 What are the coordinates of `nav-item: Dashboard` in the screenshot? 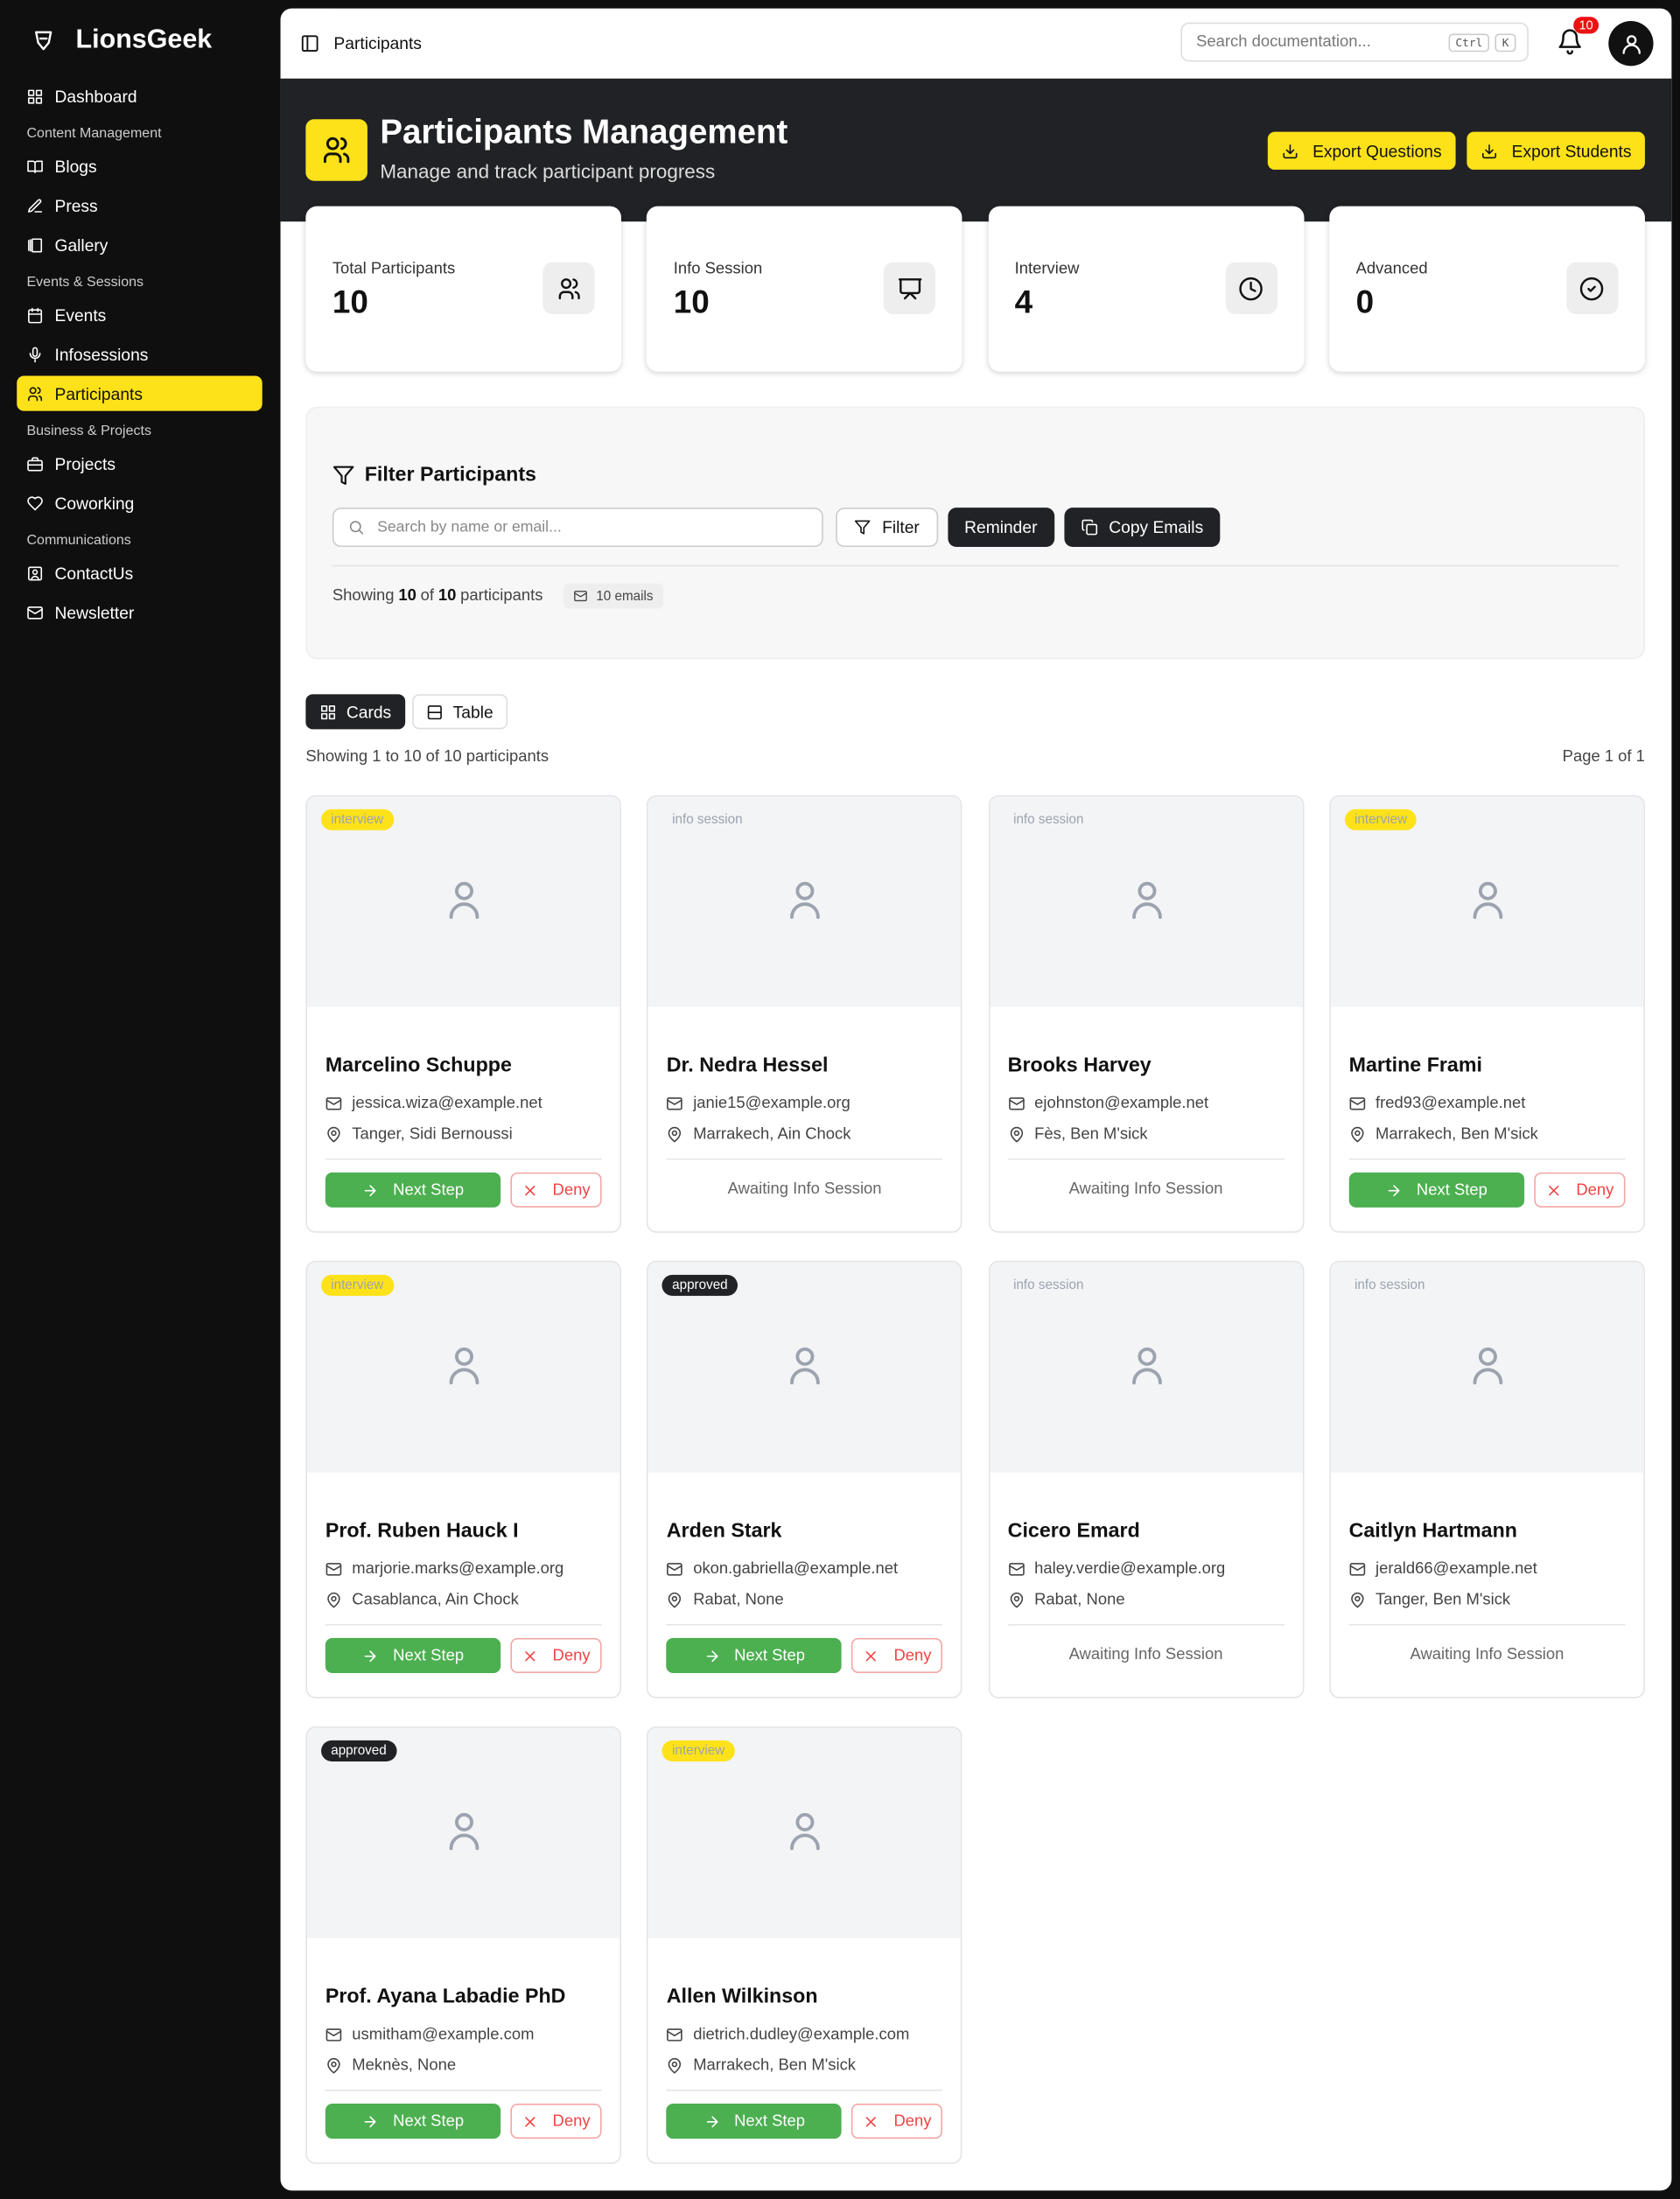 It's located at (139, 96).